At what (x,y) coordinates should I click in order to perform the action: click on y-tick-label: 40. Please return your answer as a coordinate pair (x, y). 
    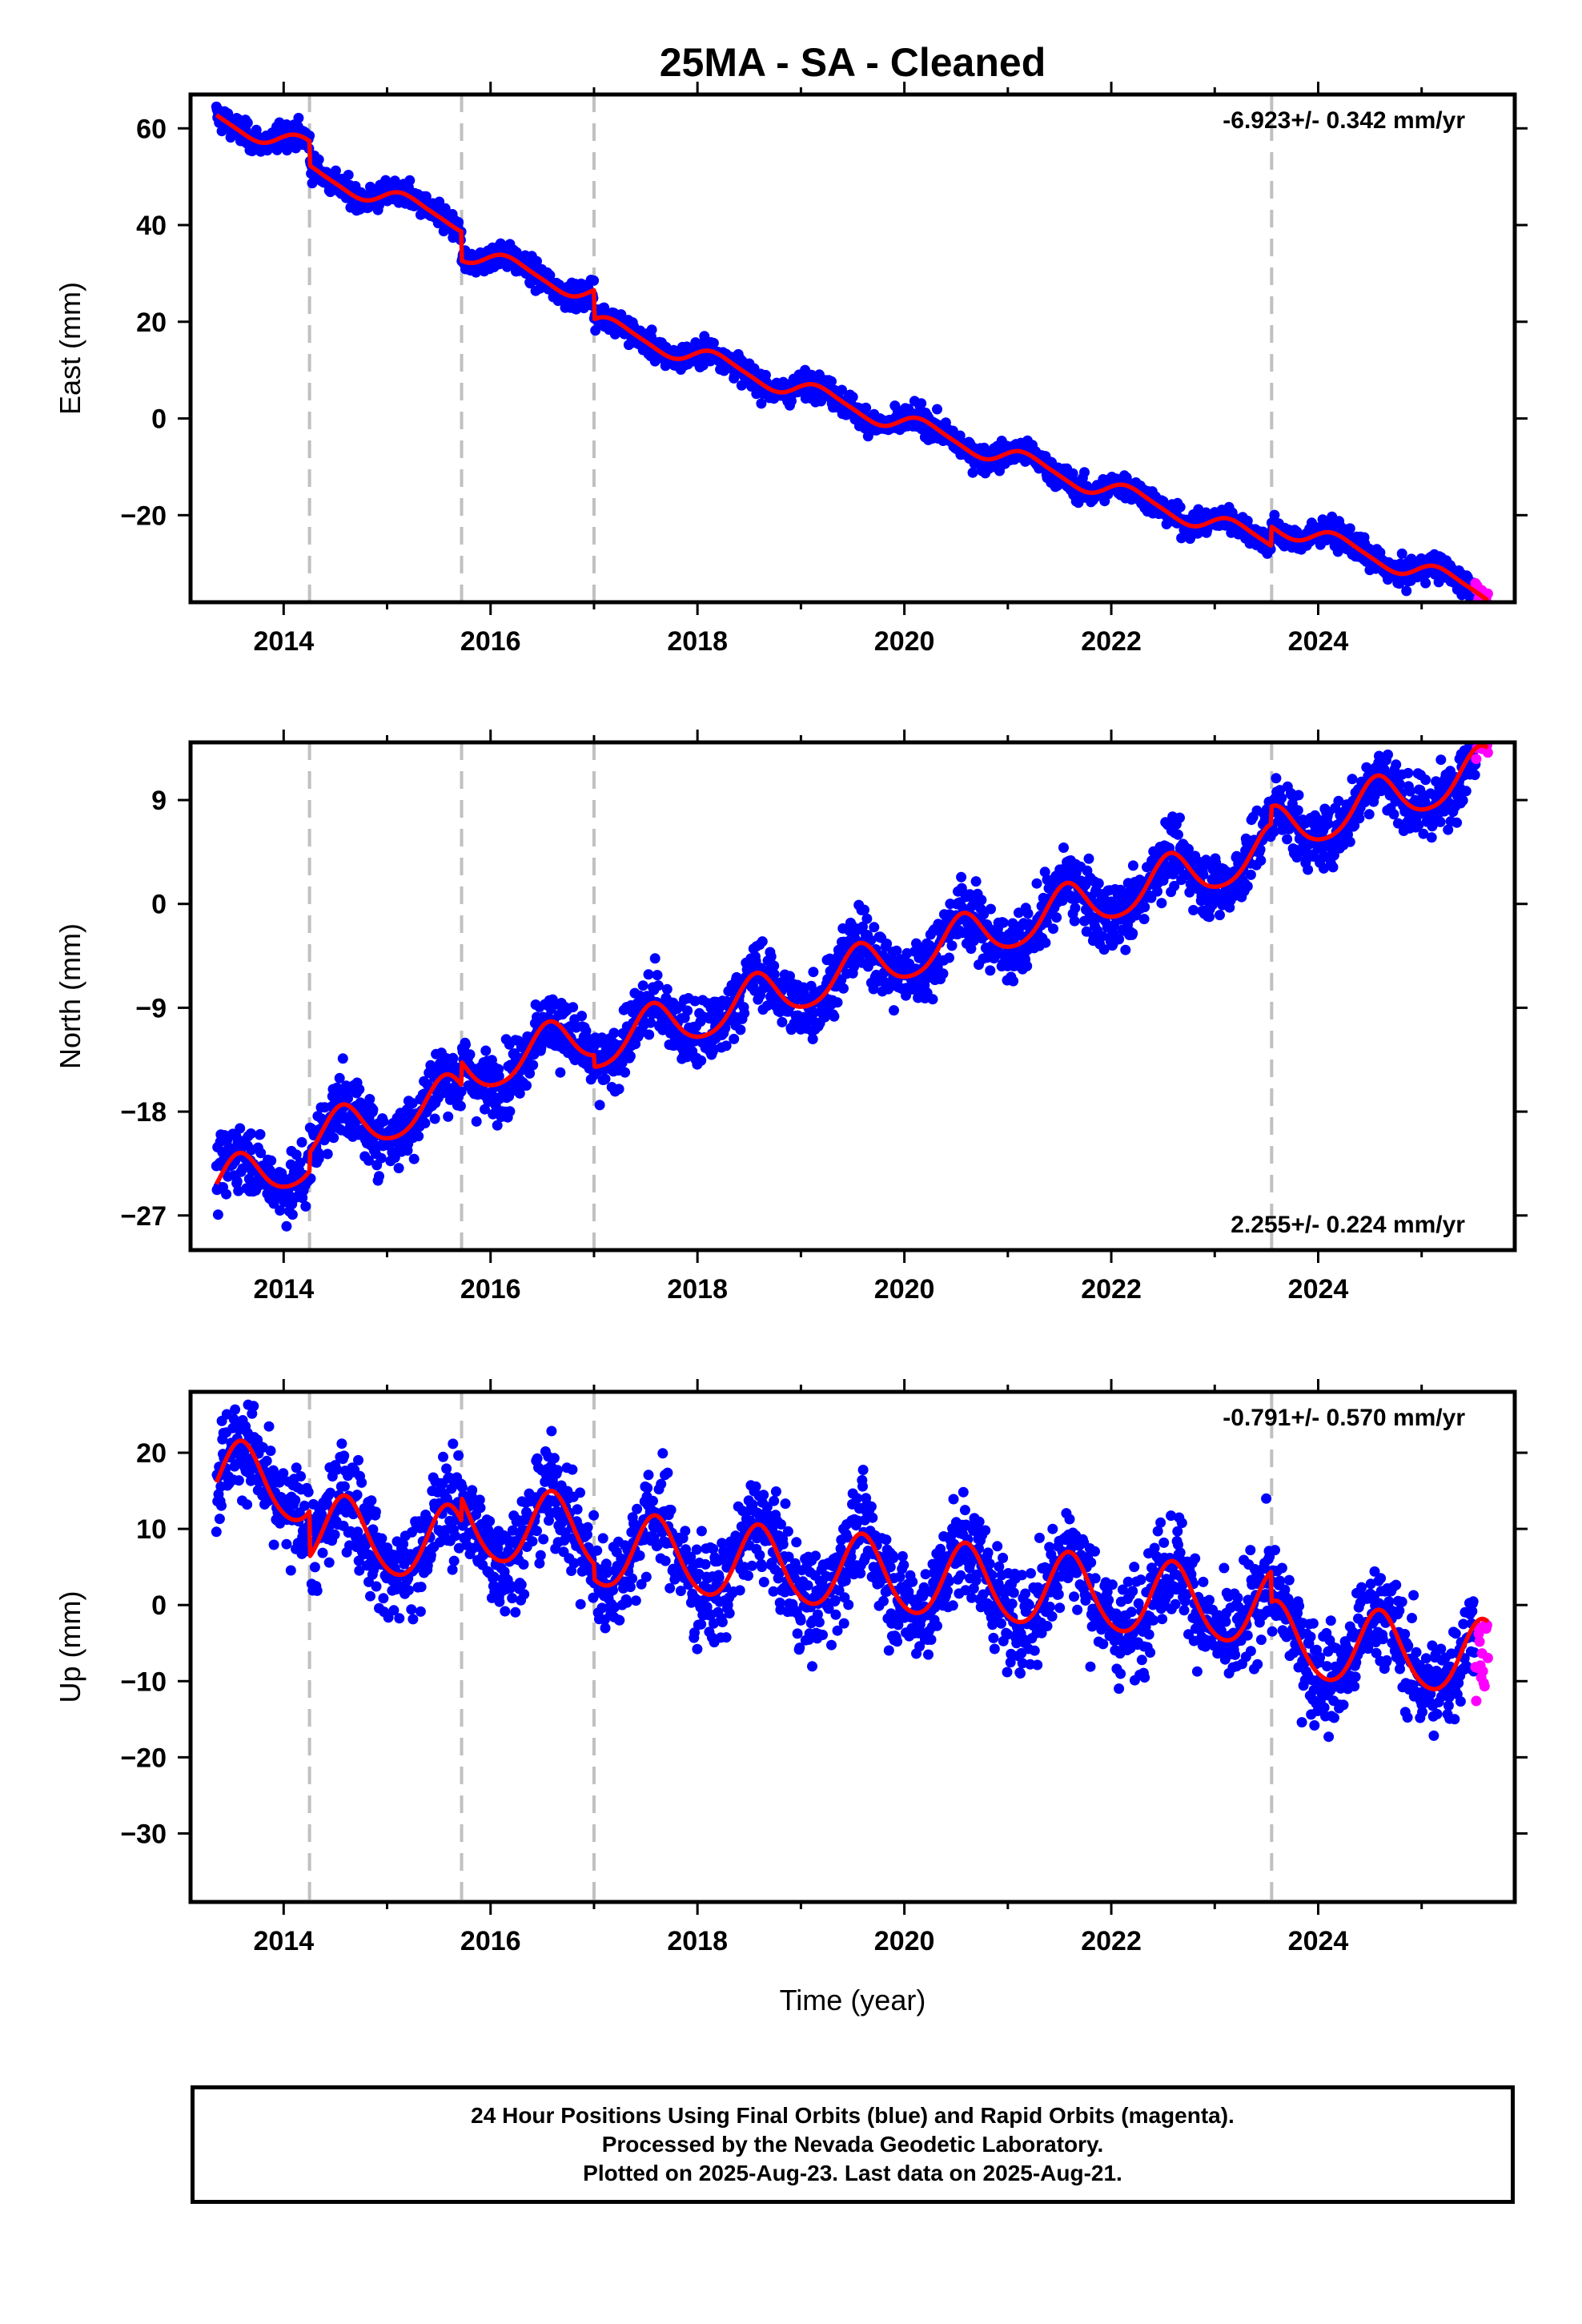
    Looking at the image, I should click on (151, 226).